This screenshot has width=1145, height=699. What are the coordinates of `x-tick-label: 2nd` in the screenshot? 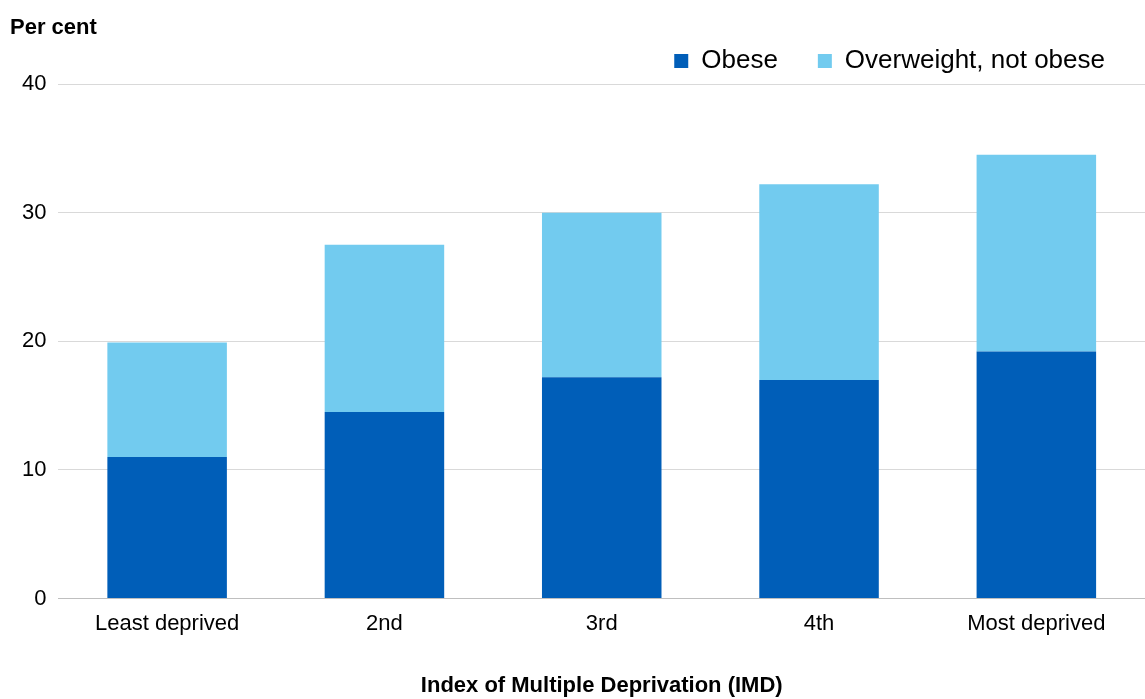 It's located at (384, 622).